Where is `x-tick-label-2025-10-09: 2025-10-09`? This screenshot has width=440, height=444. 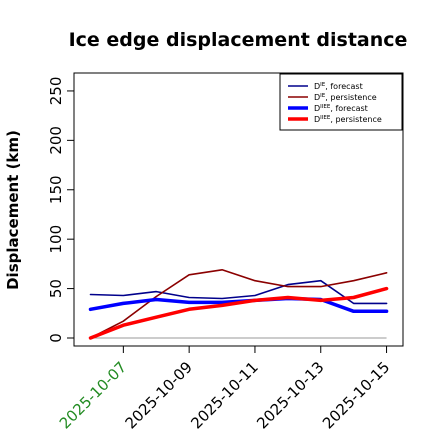
x-tick-label-2025-10-09: 2025-10-09 is located at coordinates (159, 395).